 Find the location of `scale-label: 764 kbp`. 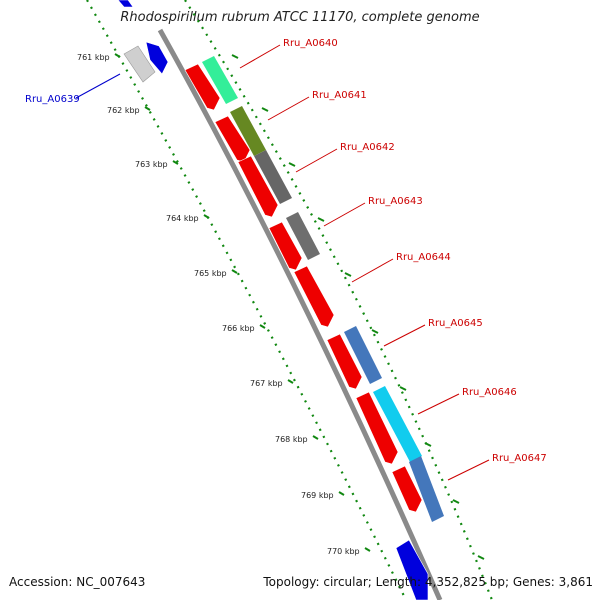

scale-label: 764 kbp is located at coordinates (182, 218).